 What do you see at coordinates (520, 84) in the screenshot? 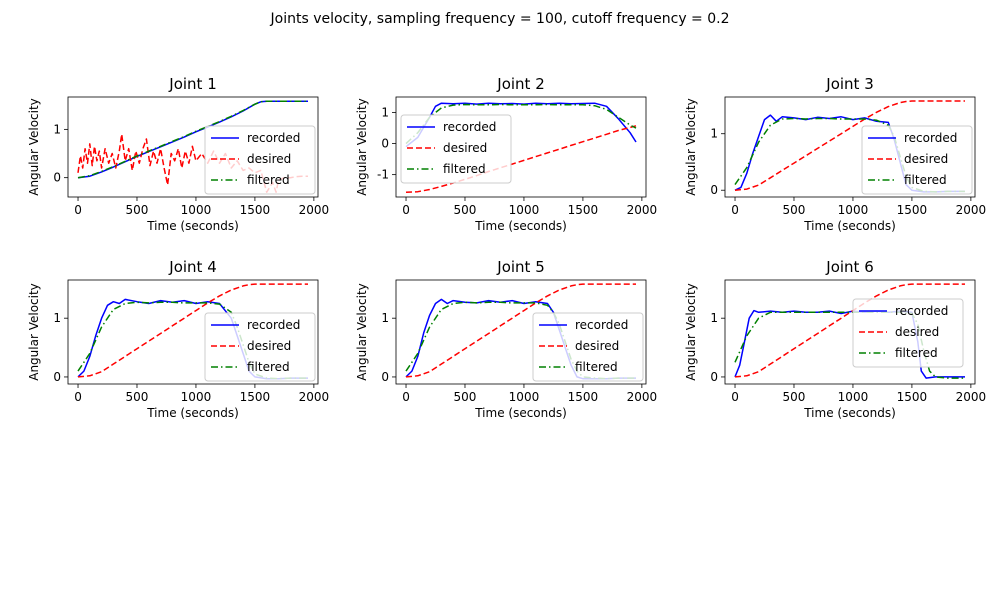
I see `subplot-title: Joint 2` at bounding box center [520, 84].